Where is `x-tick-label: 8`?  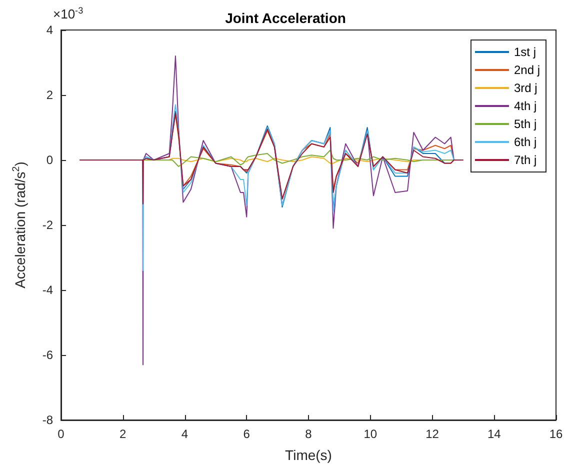 x-tick-label: 8 is located at coordinates (308, 434).